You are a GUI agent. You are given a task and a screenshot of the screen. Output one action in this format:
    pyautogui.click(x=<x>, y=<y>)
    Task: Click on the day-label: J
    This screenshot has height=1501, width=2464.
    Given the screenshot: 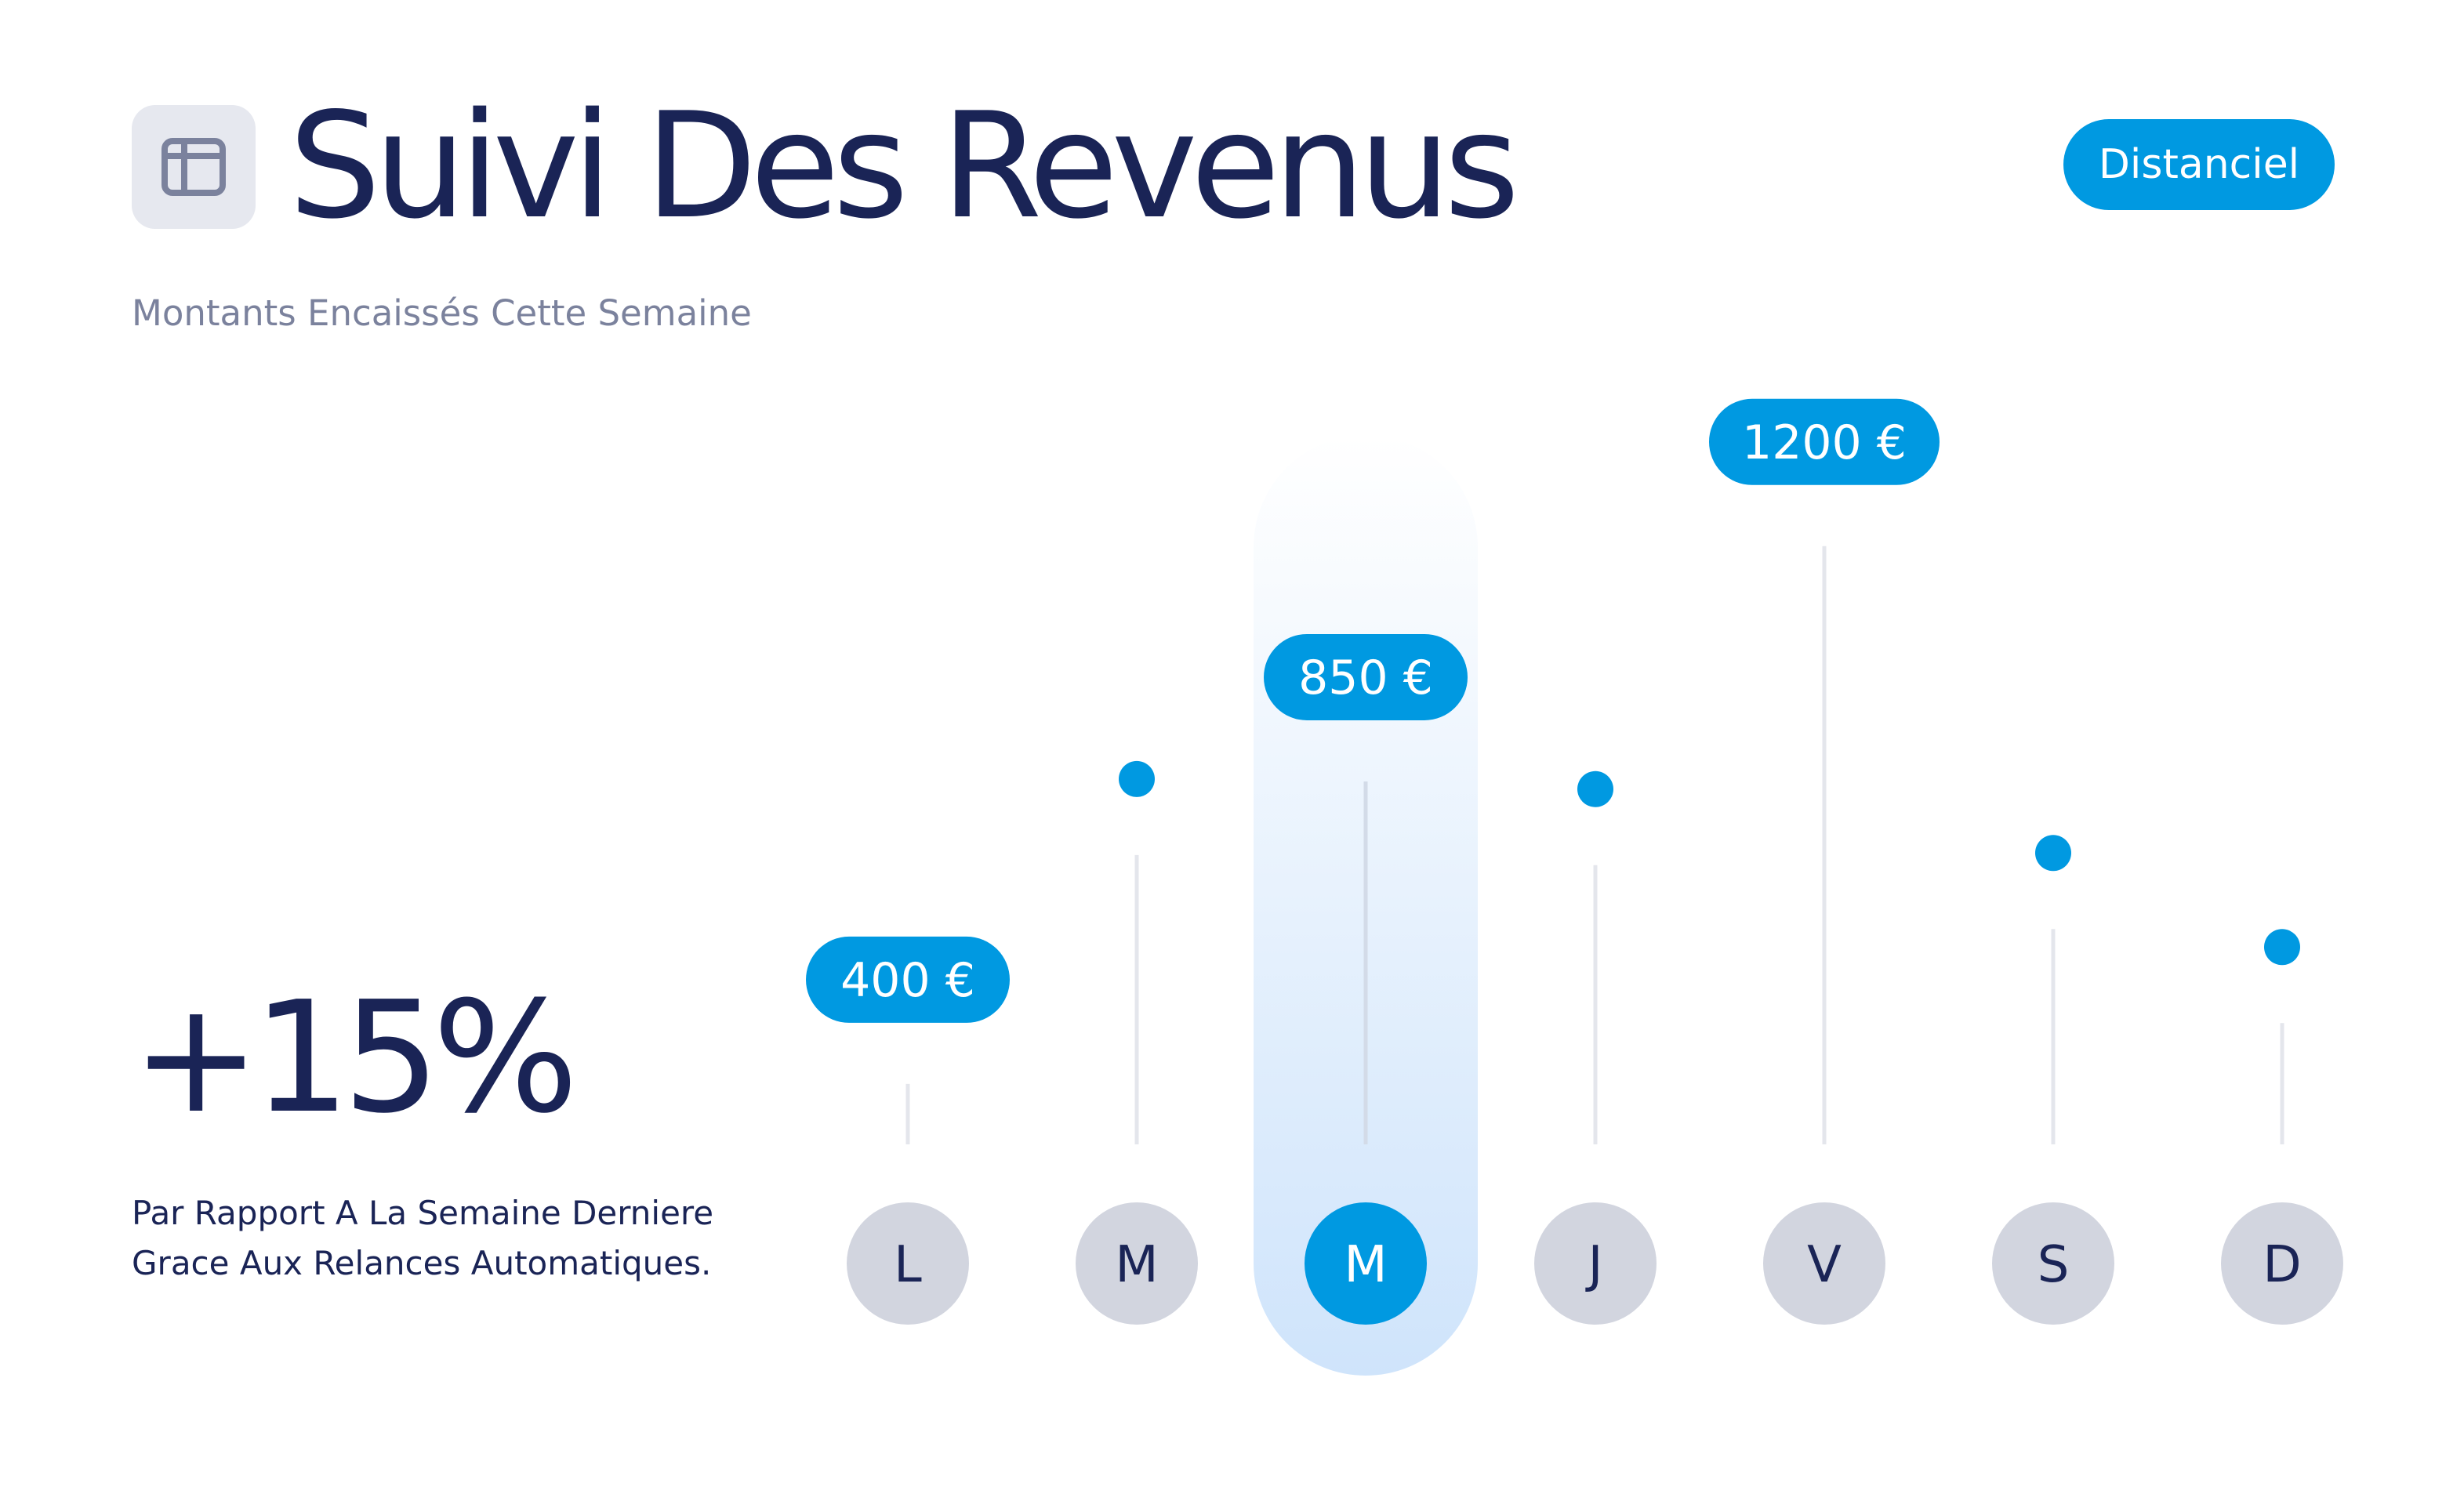 What is the action you would take?
    pyautogui.click(x=1594, y=1265)
    